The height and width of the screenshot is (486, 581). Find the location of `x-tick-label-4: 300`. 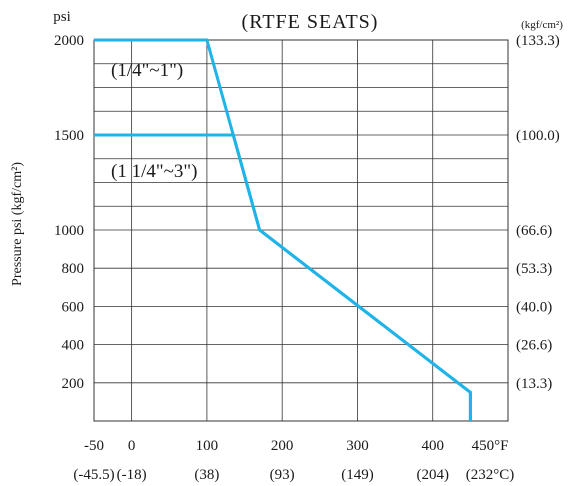

x-tick-label-4: 300 is located at coordinates (357, 446).